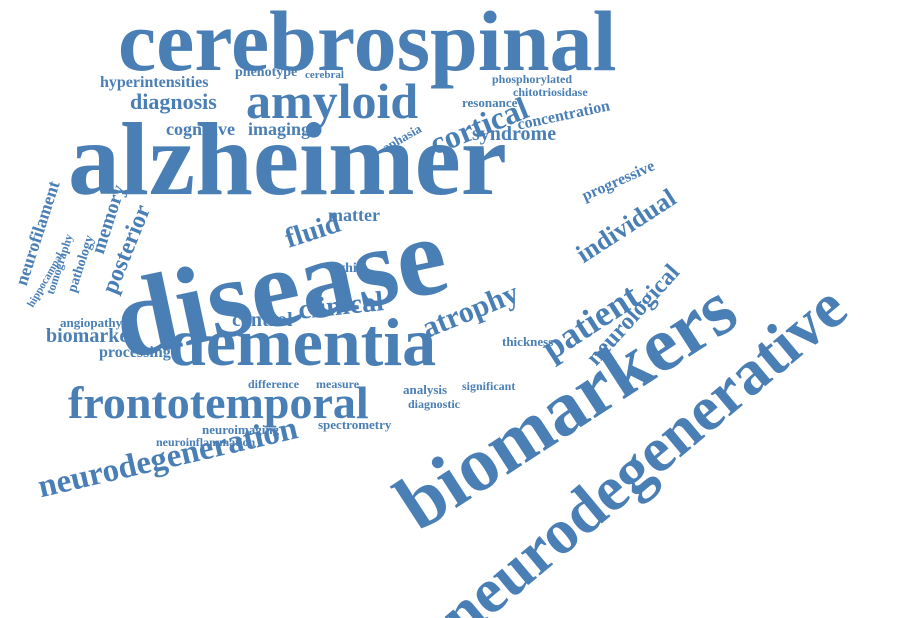  What do you see at coordinates (241, 429) in the screenshot?
I see `word-neuroimaging: neuroimaging` at bounding box center [241, 429].